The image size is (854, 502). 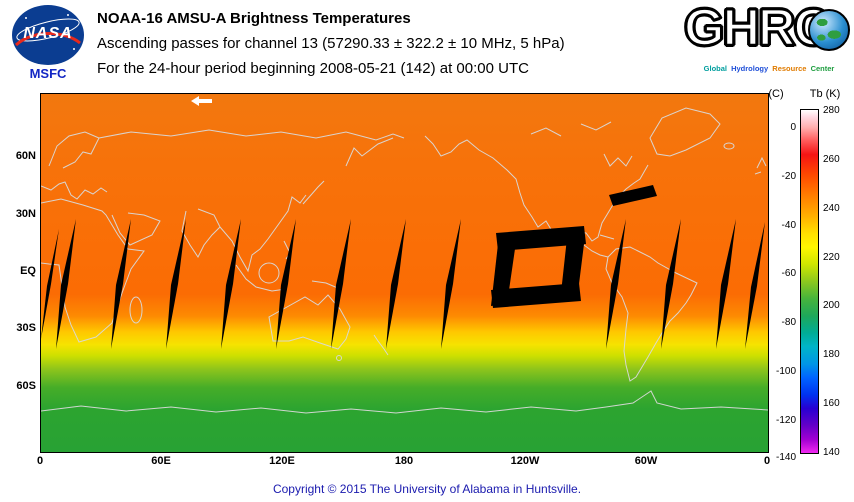 I want to click on x-axis-label-60e: 60E, so click(x=161, y=461).